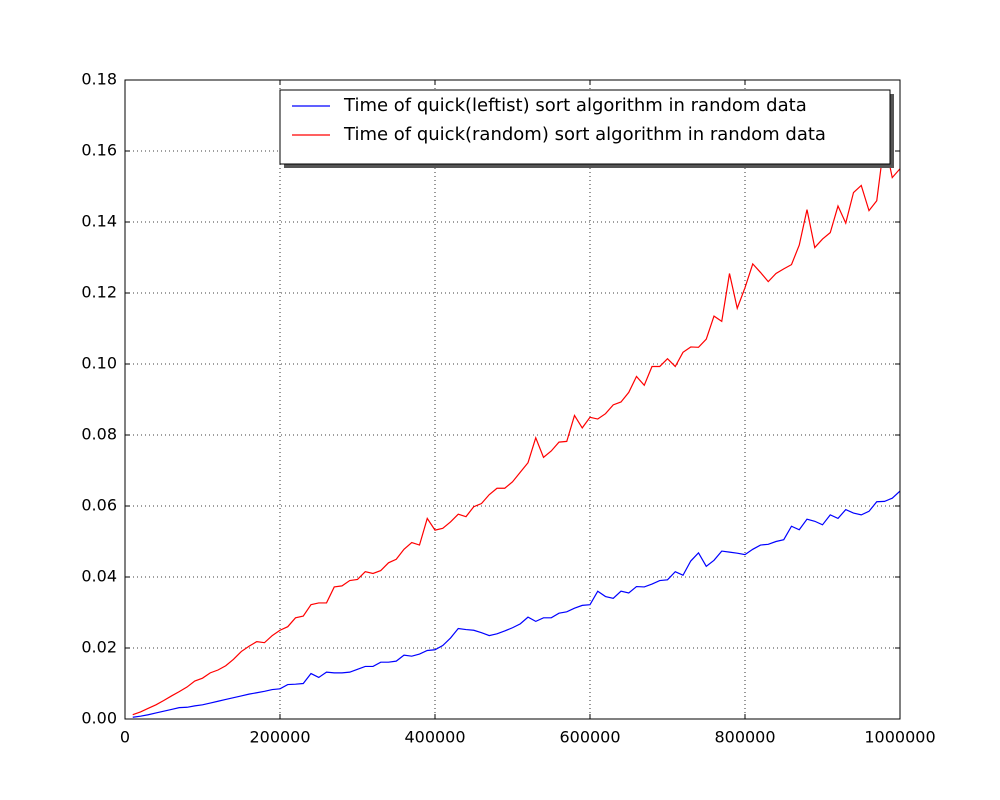  What do you see at coordinates (125, 737) in the screenshot?
I see `x-tick-label: 0` at bounding box center [125, 737].